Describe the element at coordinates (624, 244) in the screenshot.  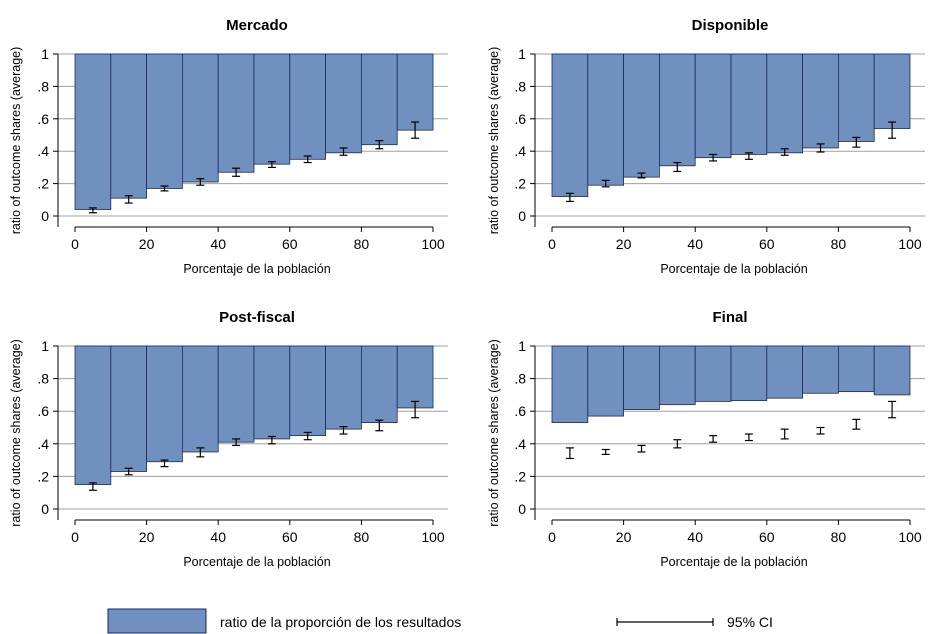
I see `x-tick-label: 20` at that location.